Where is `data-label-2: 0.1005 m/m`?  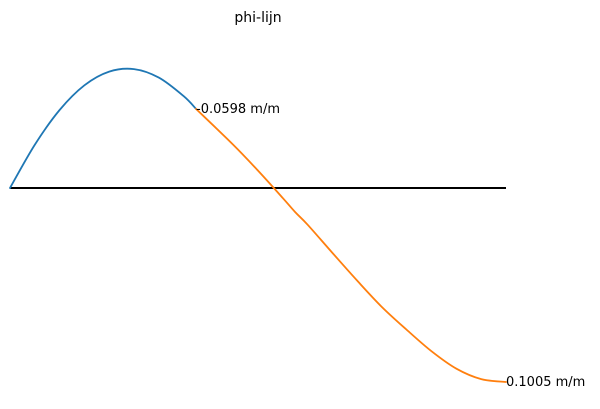
data-label-2: 0.1005 m/m is located at coordinates (545, 382).